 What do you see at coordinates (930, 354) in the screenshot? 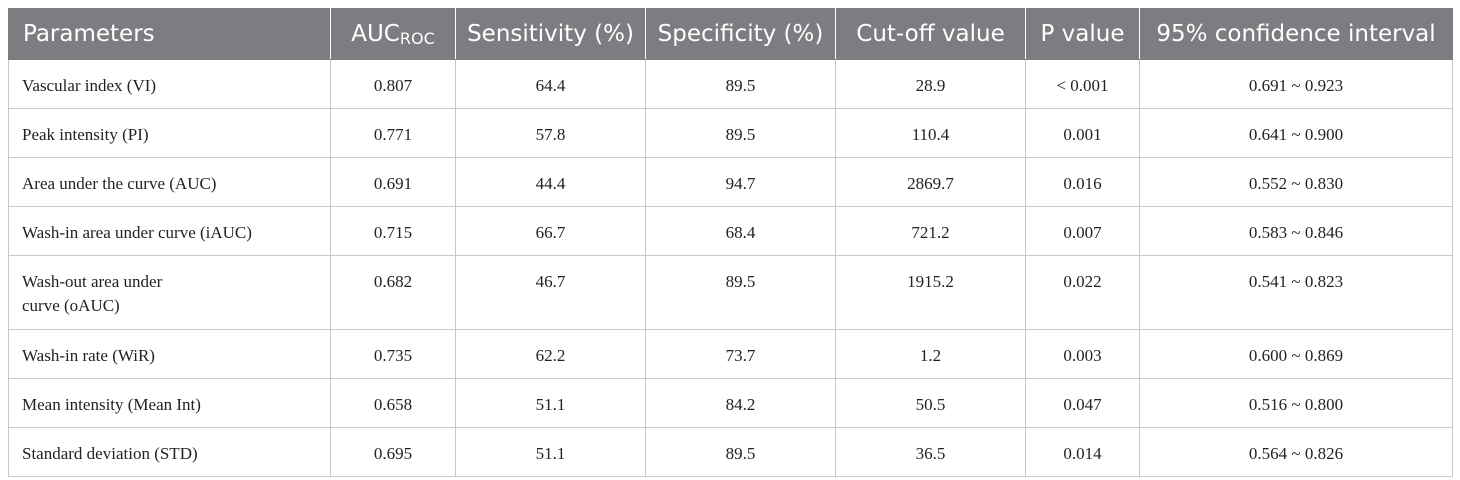
I see `cell-cutoff: 1.2` at bounding box center [930, 354].